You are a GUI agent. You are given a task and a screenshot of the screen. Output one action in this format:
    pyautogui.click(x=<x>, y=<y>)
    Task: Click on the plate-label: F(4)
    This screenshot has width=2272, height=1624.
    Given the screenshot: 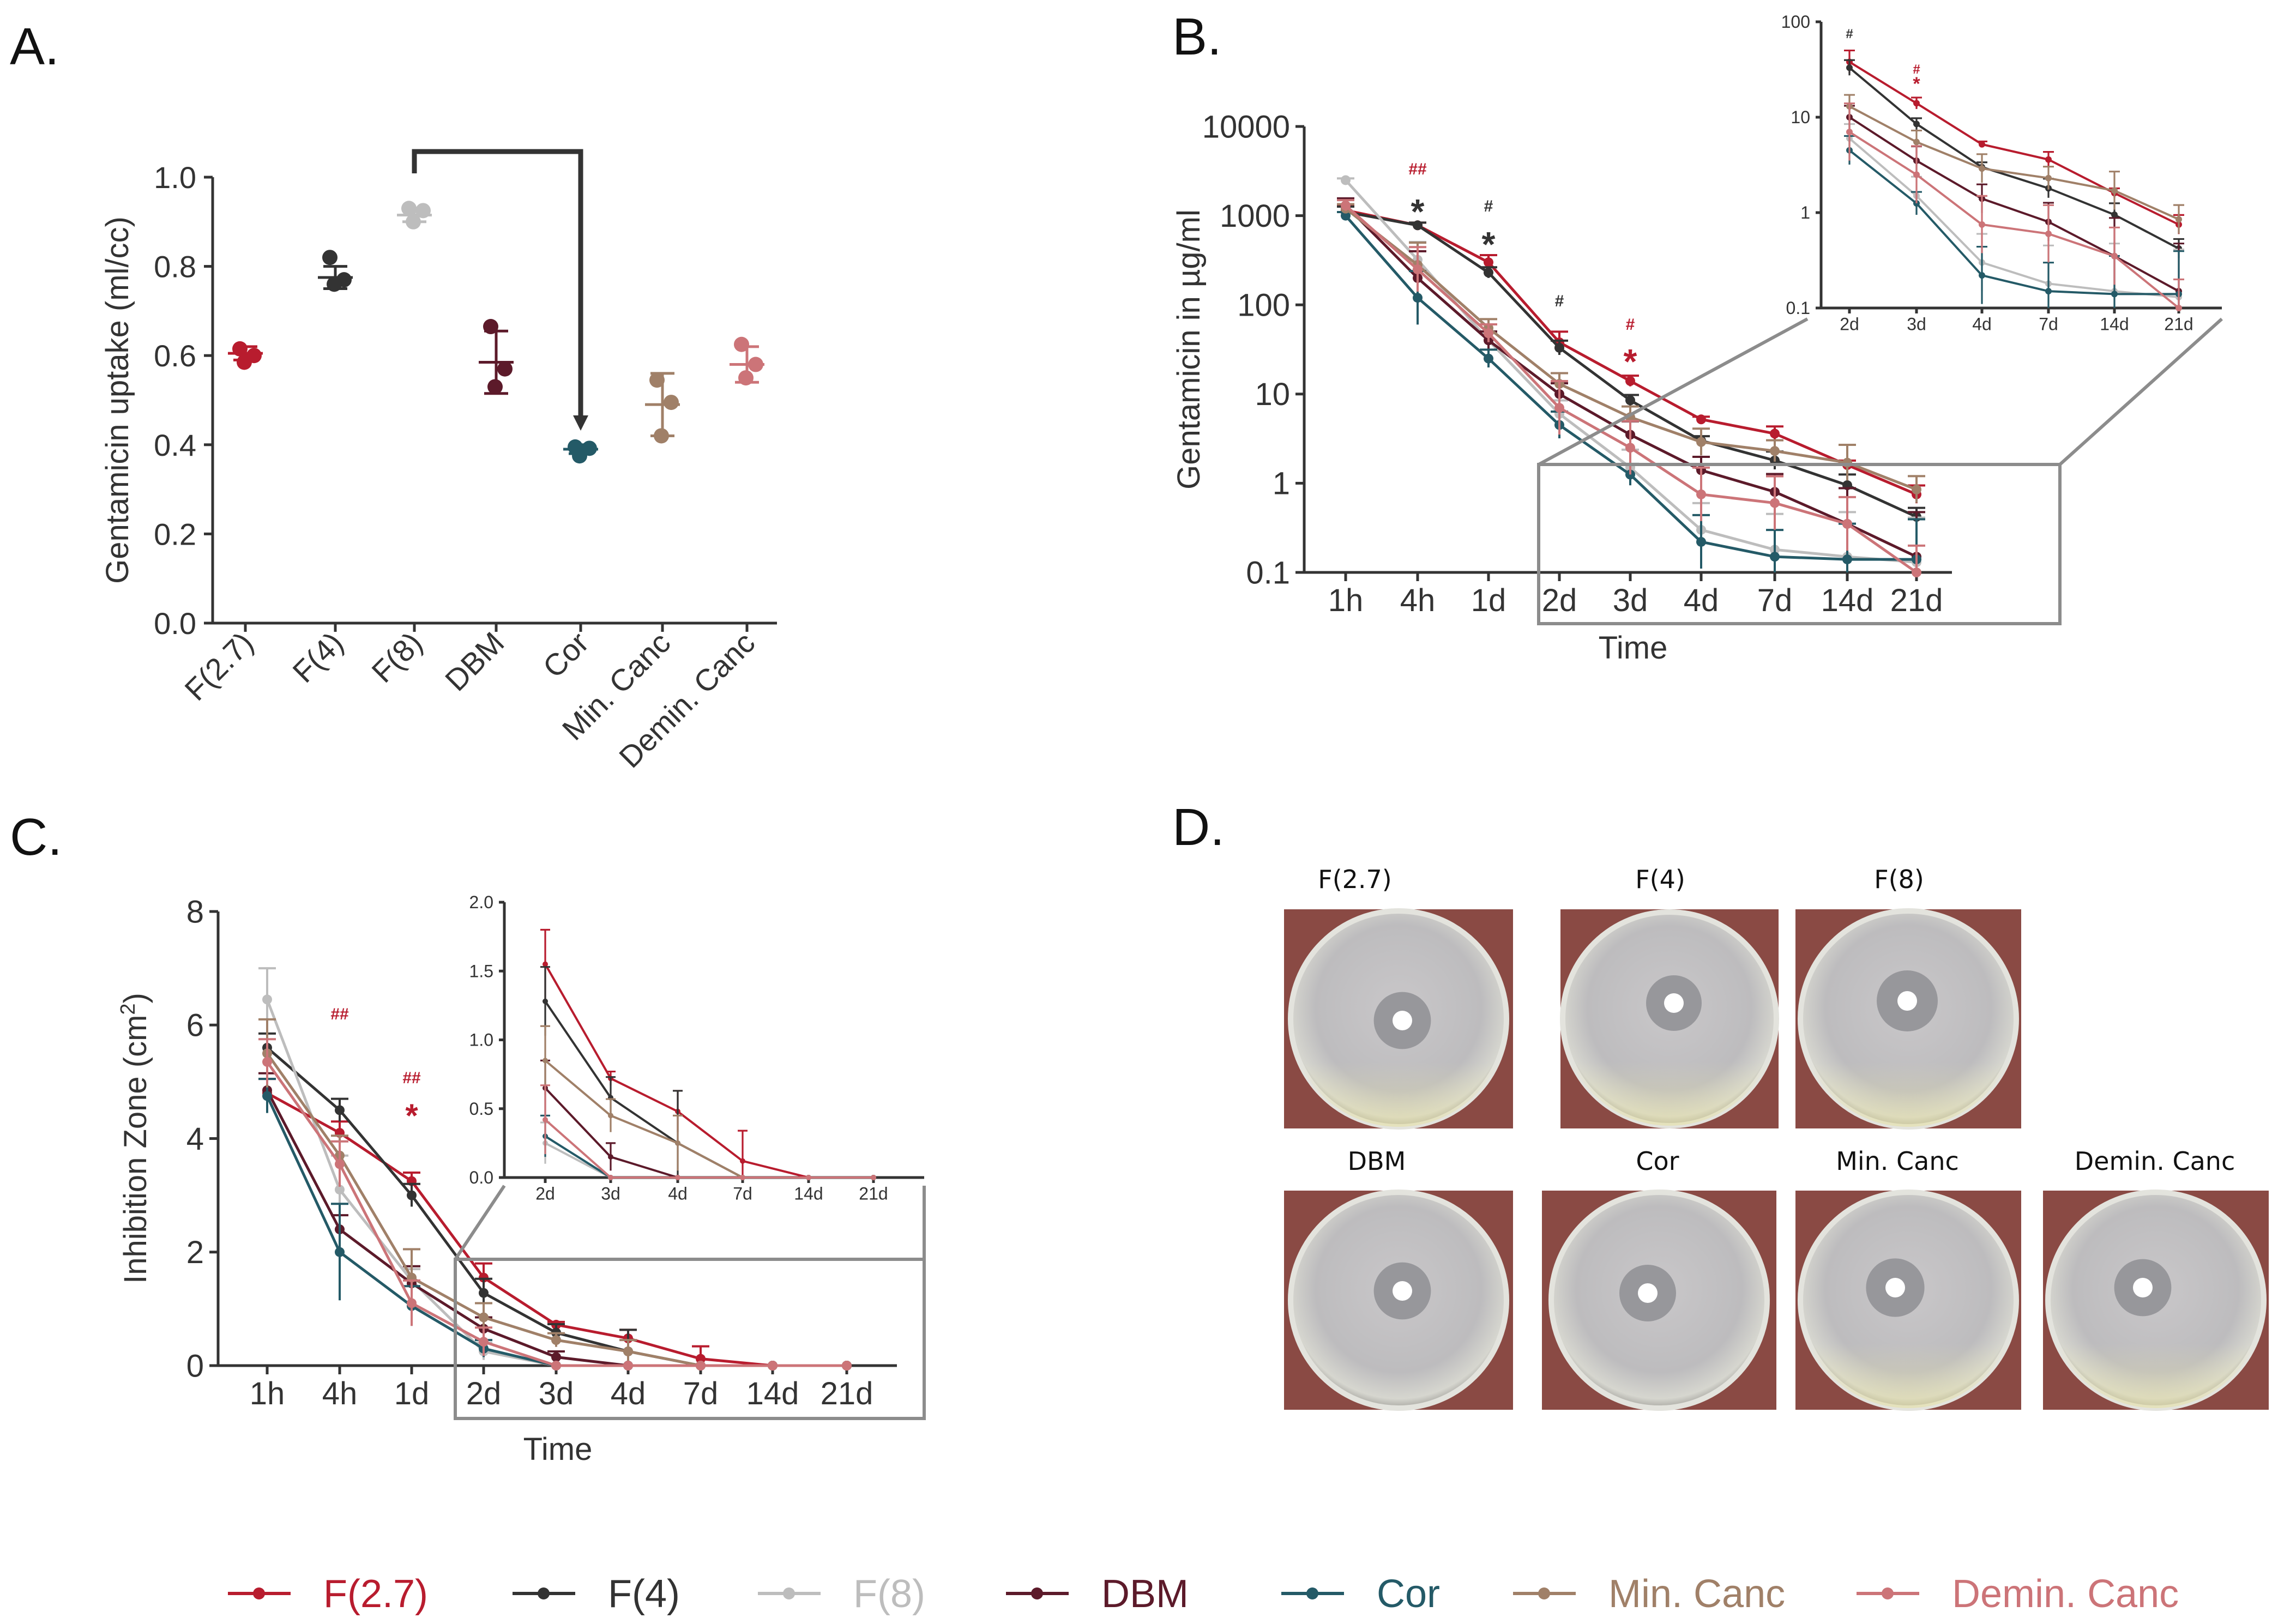 What is the action you would take?
    pyautogui.click(x=1660, y=879)
    